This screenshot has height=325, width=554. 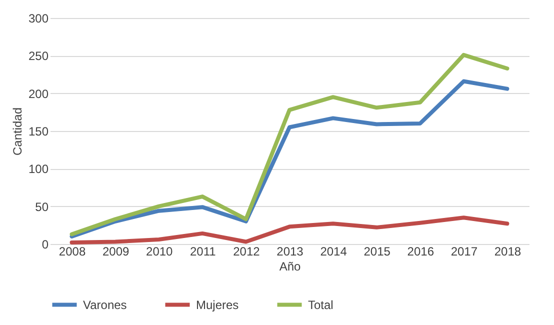 I want to click on legend-label: Total, so click(x=321, y=305).